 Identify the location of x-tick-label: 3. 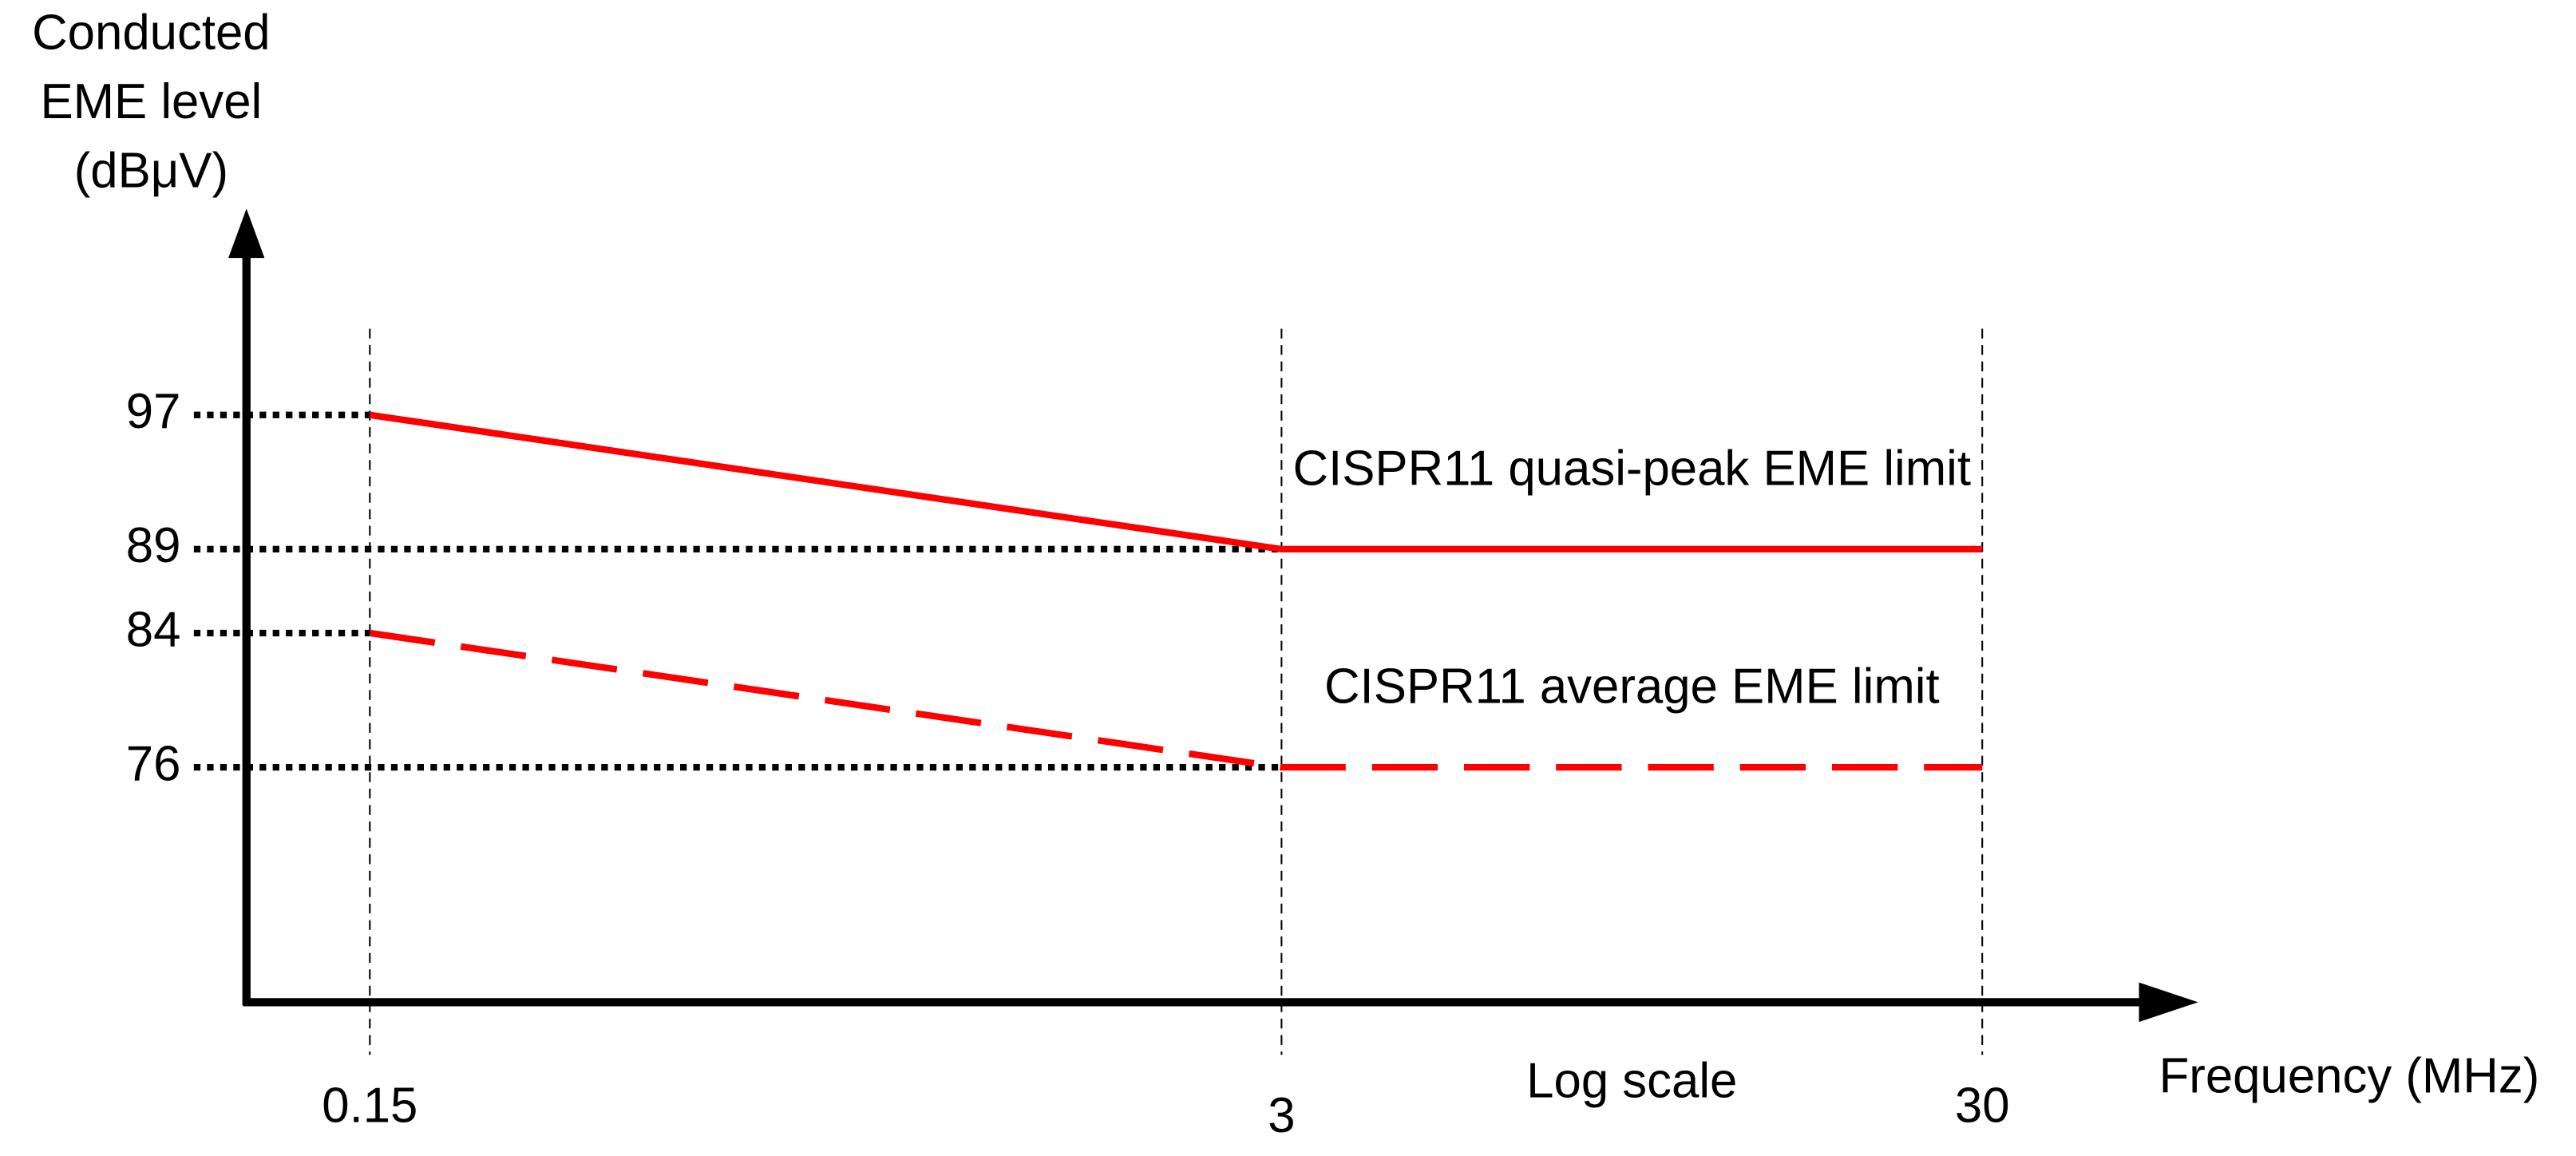
(1281, 1115).